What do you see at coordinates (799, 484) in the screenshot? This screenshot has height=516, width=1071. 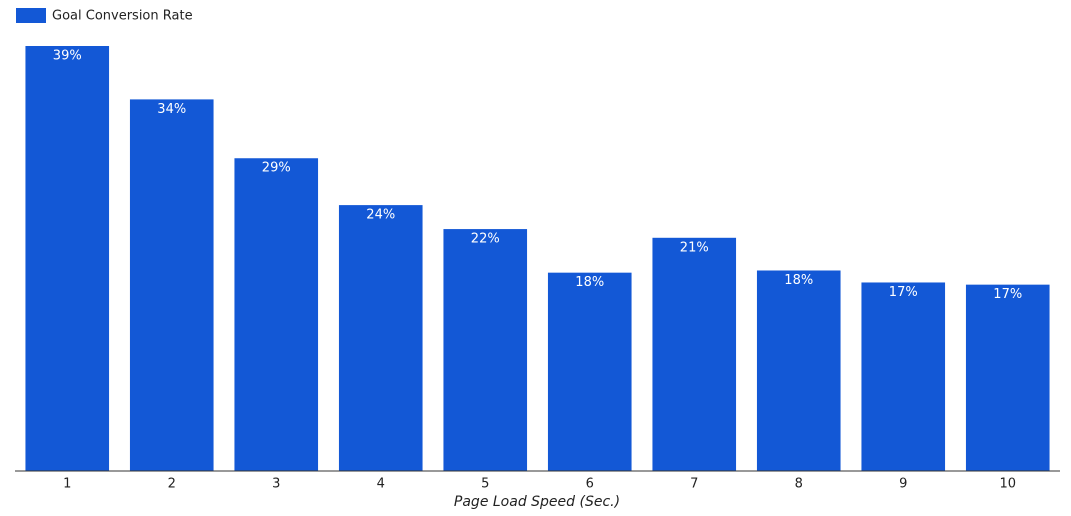 I see `x-tick-label: 8` at bounding box center [799, 484].